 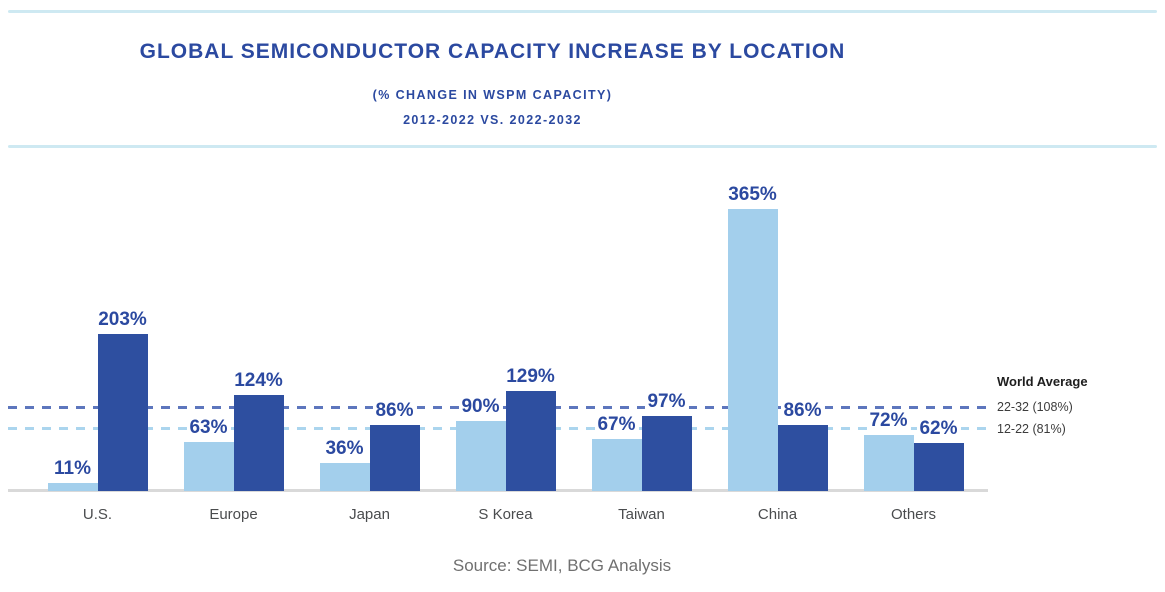 What do you see at coordinates (888, 463) in the screenshot?
I see `bar-12-22-others` at bounding box center [888, 463].